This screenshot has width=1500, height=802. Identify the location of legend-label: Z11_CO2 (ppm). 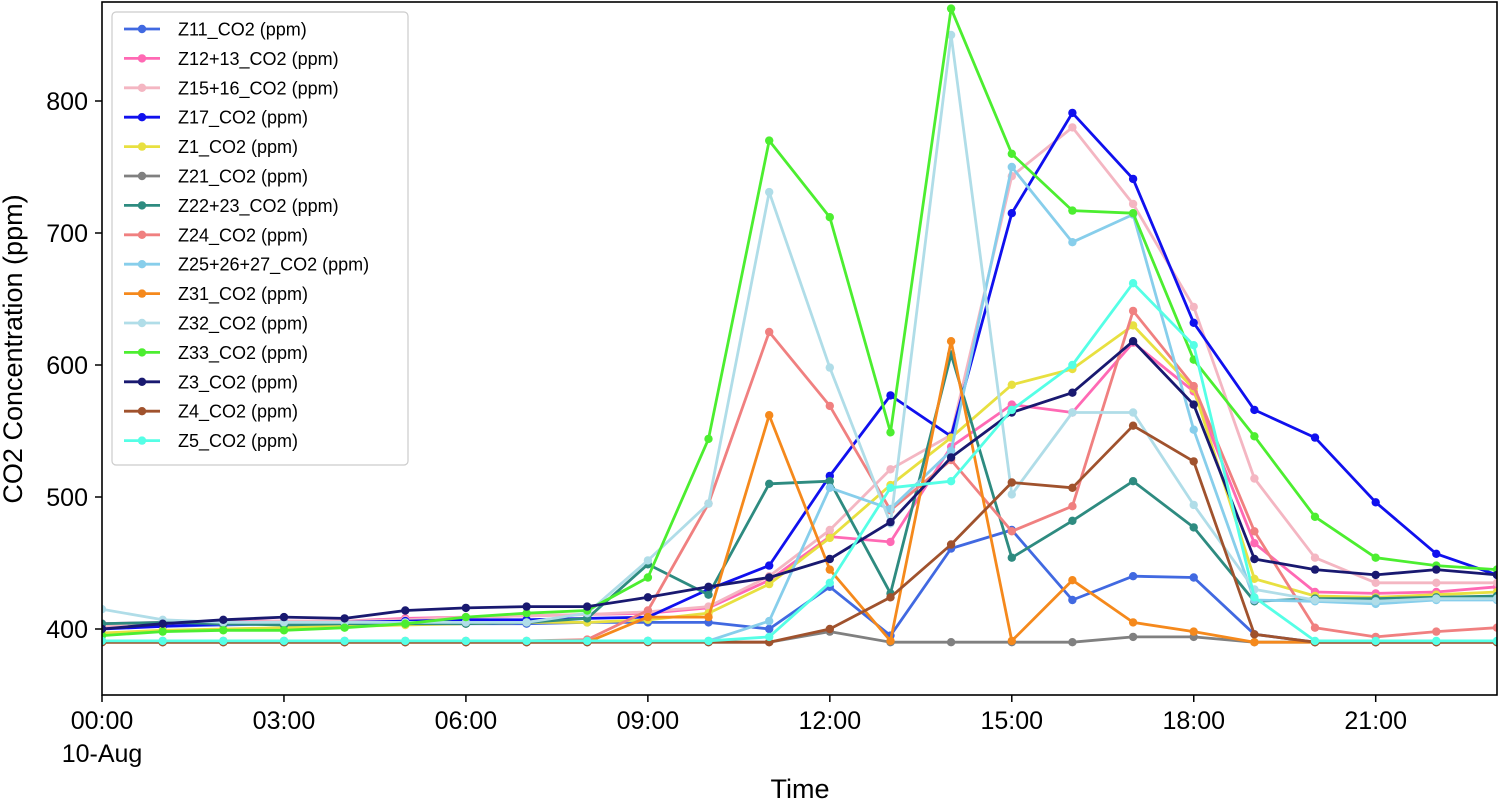
(242, 30).